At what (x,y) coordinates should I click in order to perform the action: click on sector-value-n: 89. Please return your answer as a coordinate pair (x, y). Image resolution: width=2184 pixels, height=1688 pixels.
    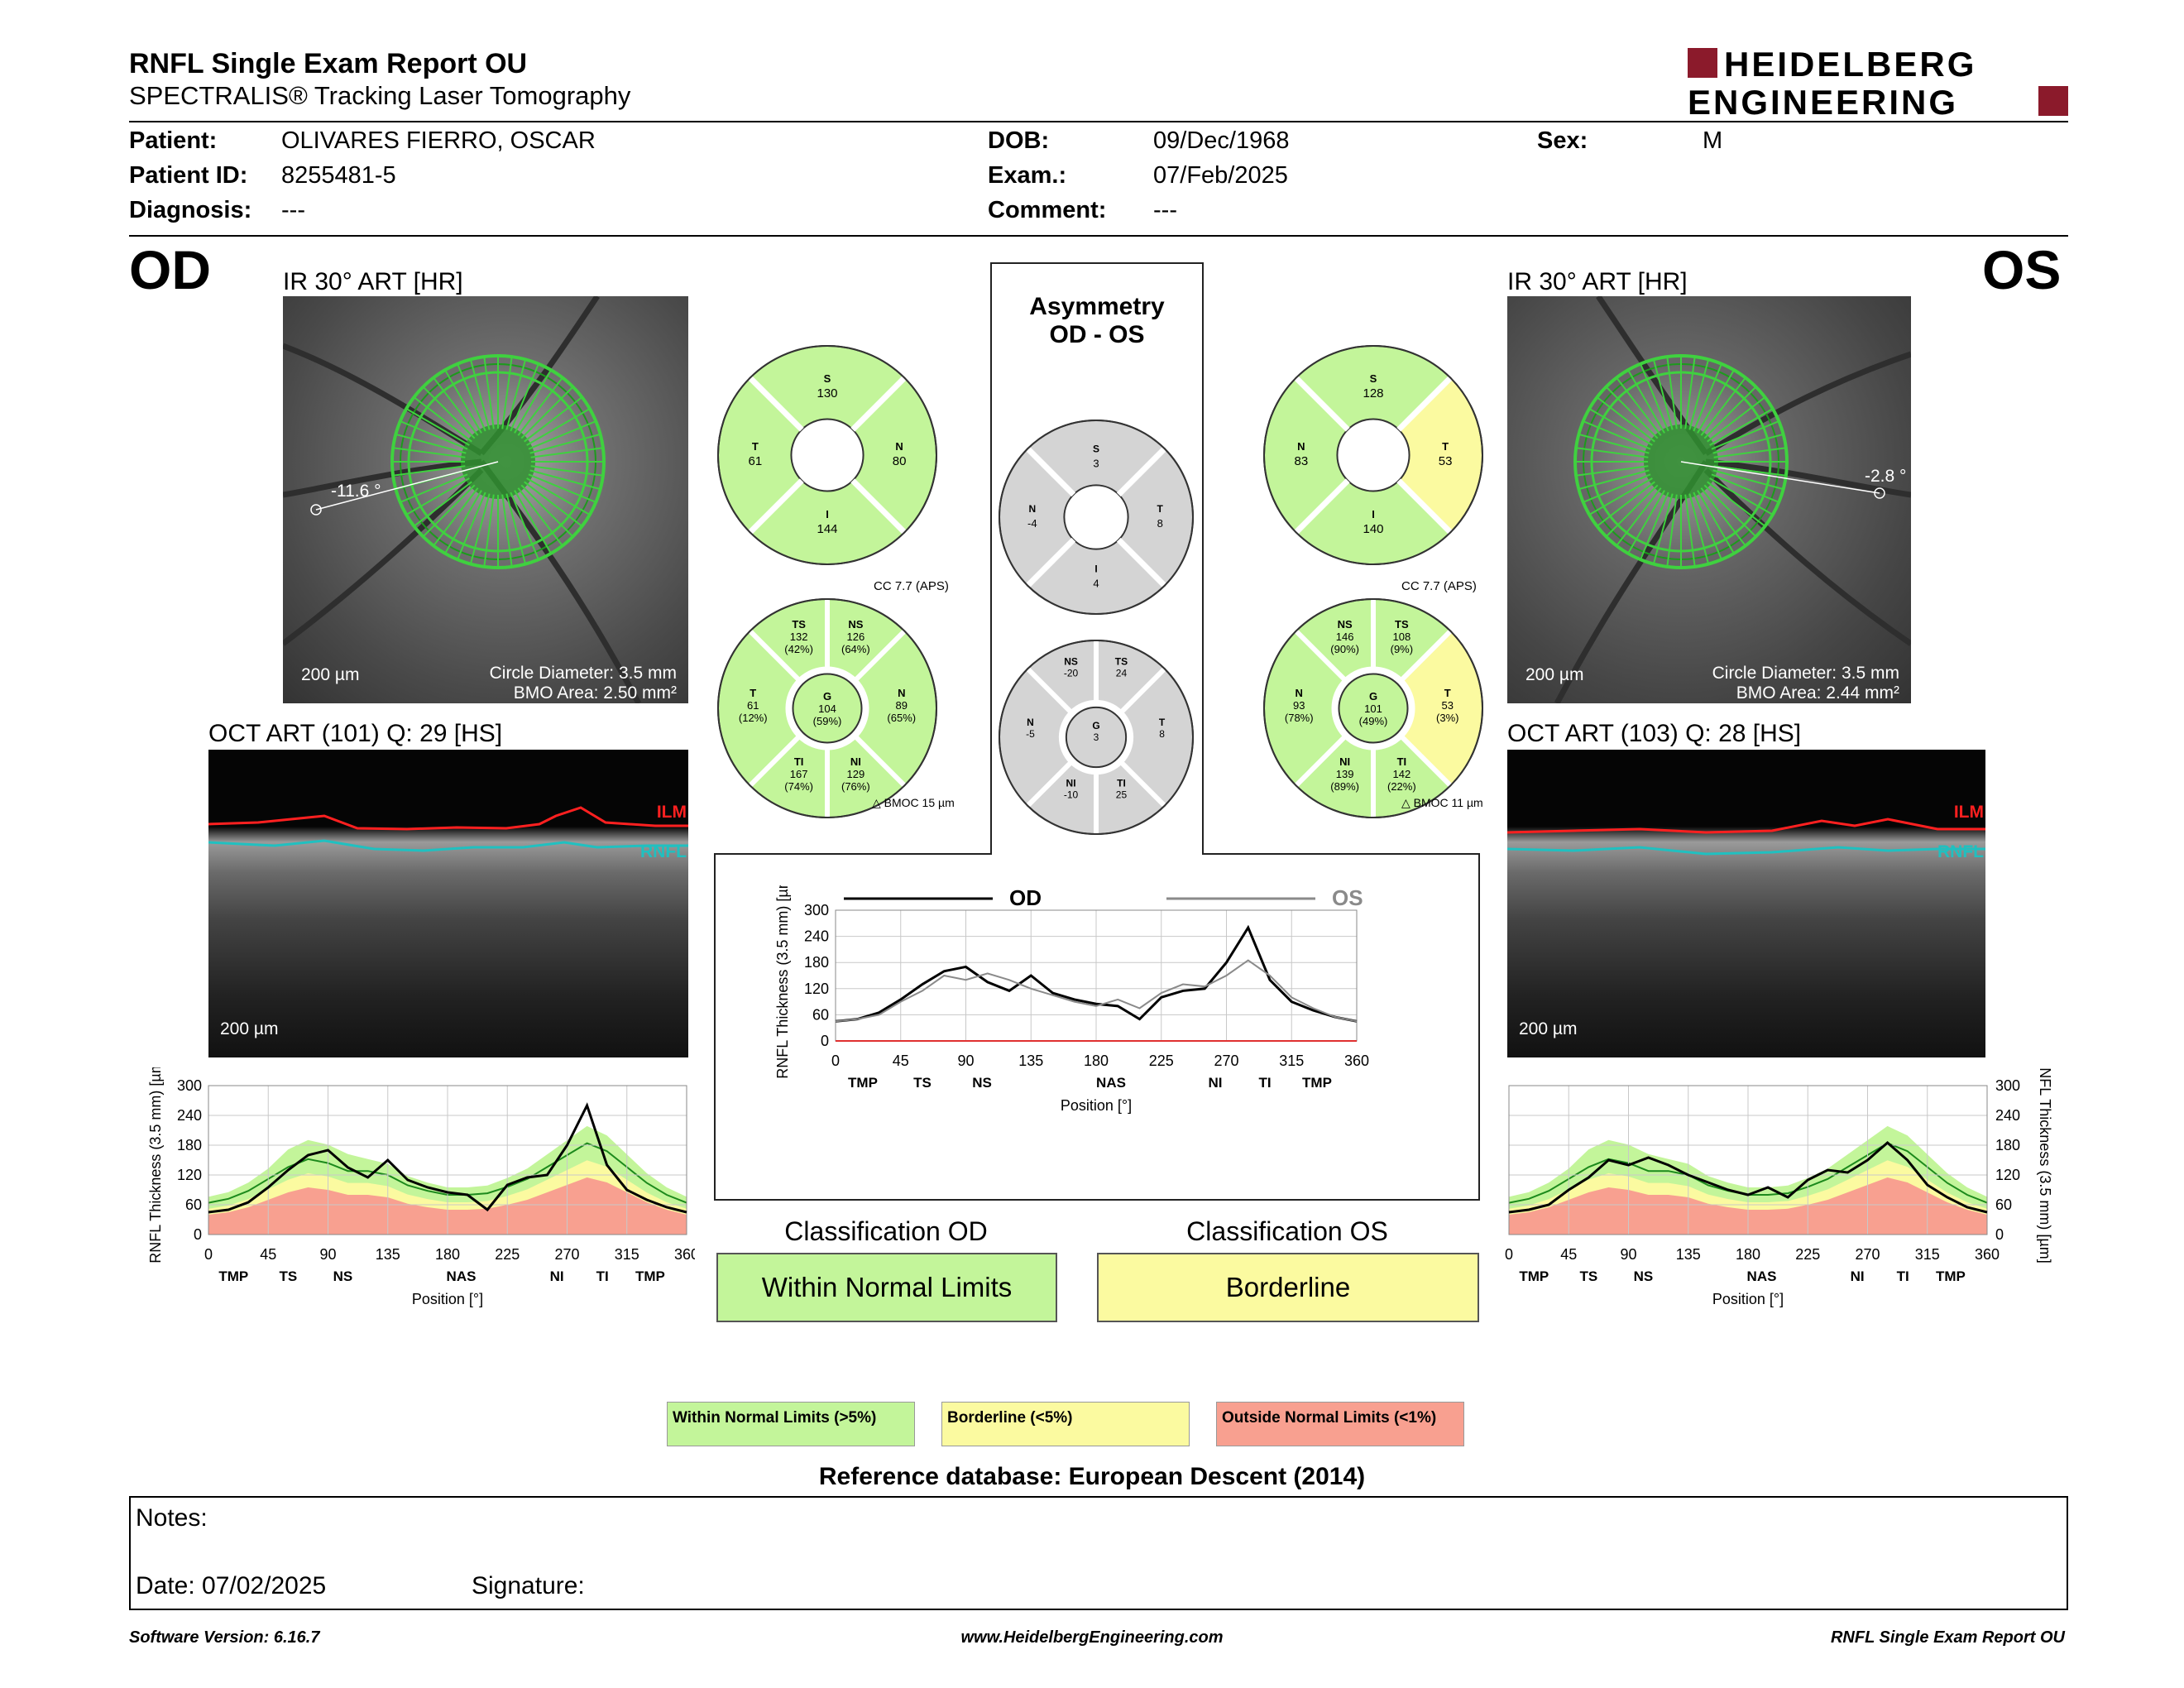
    Looking at the image, I should click on (902, 705).